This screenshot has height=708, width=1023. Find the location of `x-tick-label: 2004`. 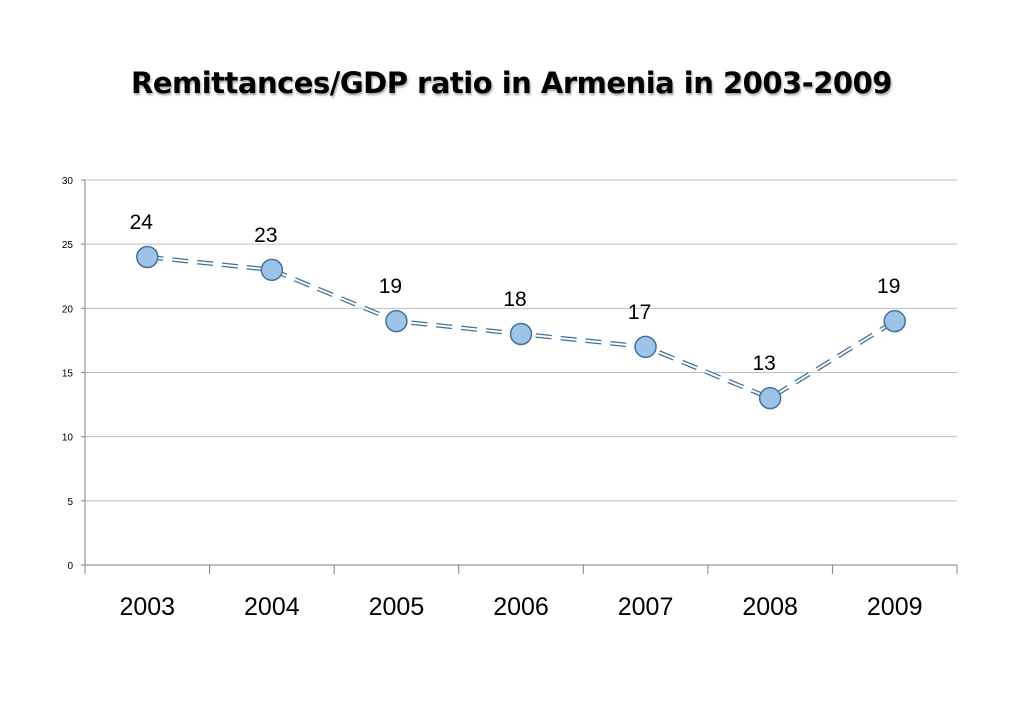

x-tick-label: 2004 is located at coordinates (272, 607).